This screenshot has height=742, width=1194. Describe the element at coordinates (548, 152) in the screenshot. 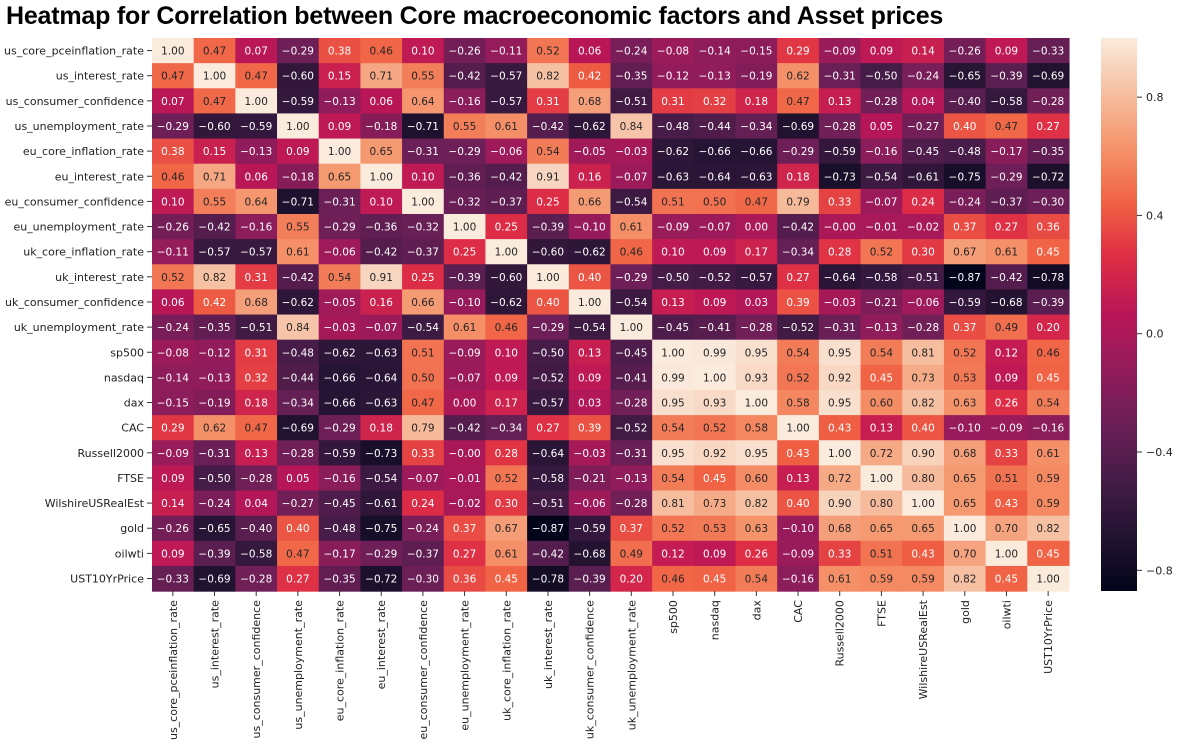

I see `cell-value-label: 0.54` at that location.